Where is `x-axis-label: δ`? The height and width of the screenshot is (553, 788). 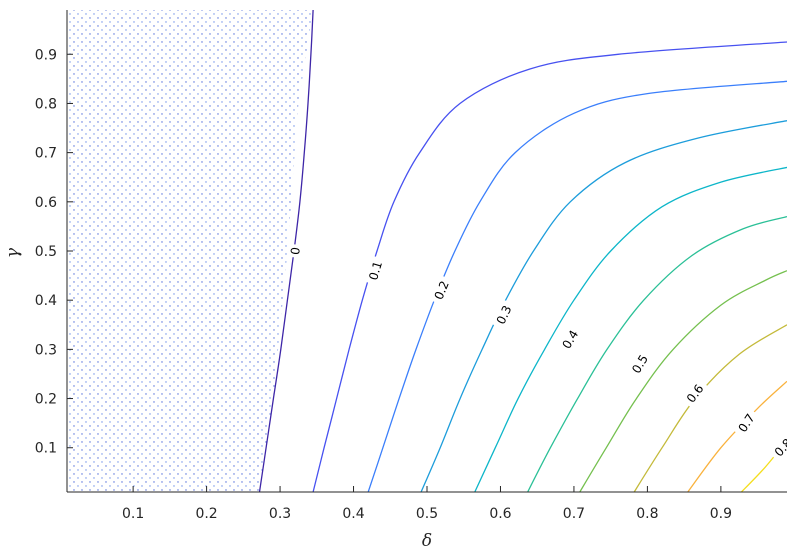 x-axis-label: δ is located at coordinates (427, 541).